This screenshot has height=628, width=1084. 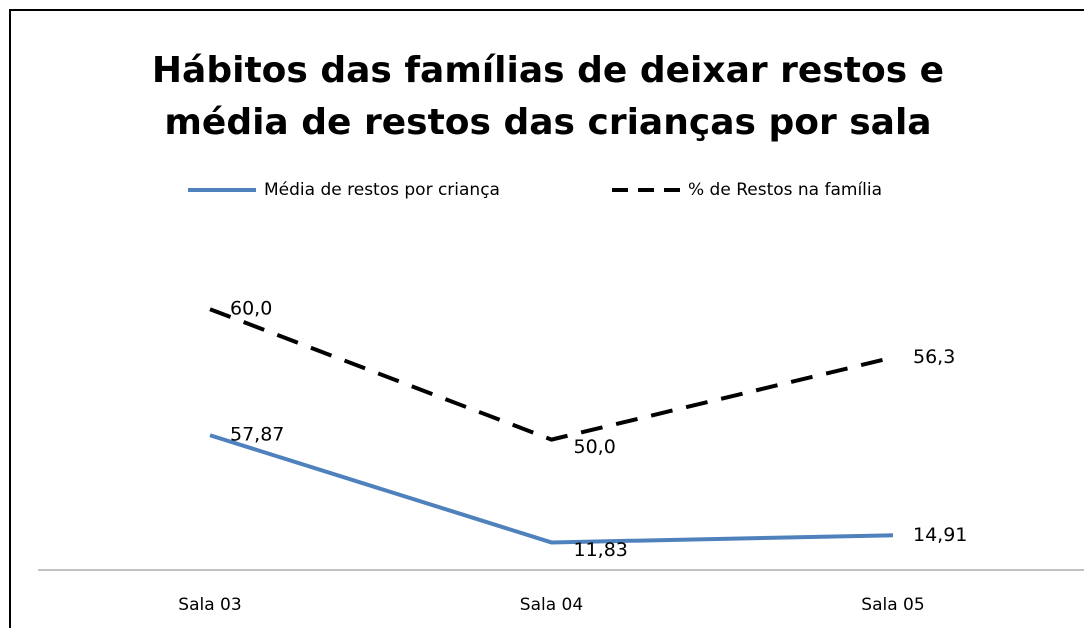 What do you see at coordinates (382, 190) in the screenshot?
I see `legend-label: Média de restos por criança` at bounding box center [382, 190].